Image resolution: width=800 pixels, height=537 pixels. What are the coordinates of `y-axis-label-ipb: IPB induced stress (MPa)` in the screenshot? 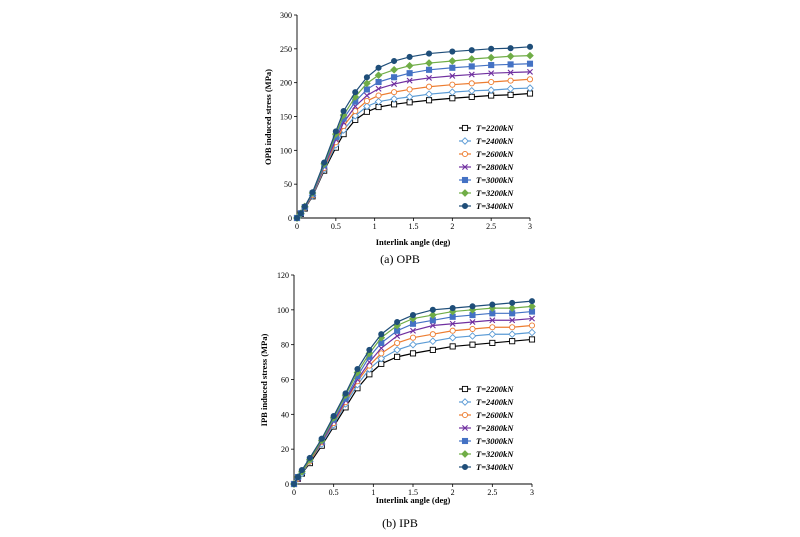 It's located at (264, 380).